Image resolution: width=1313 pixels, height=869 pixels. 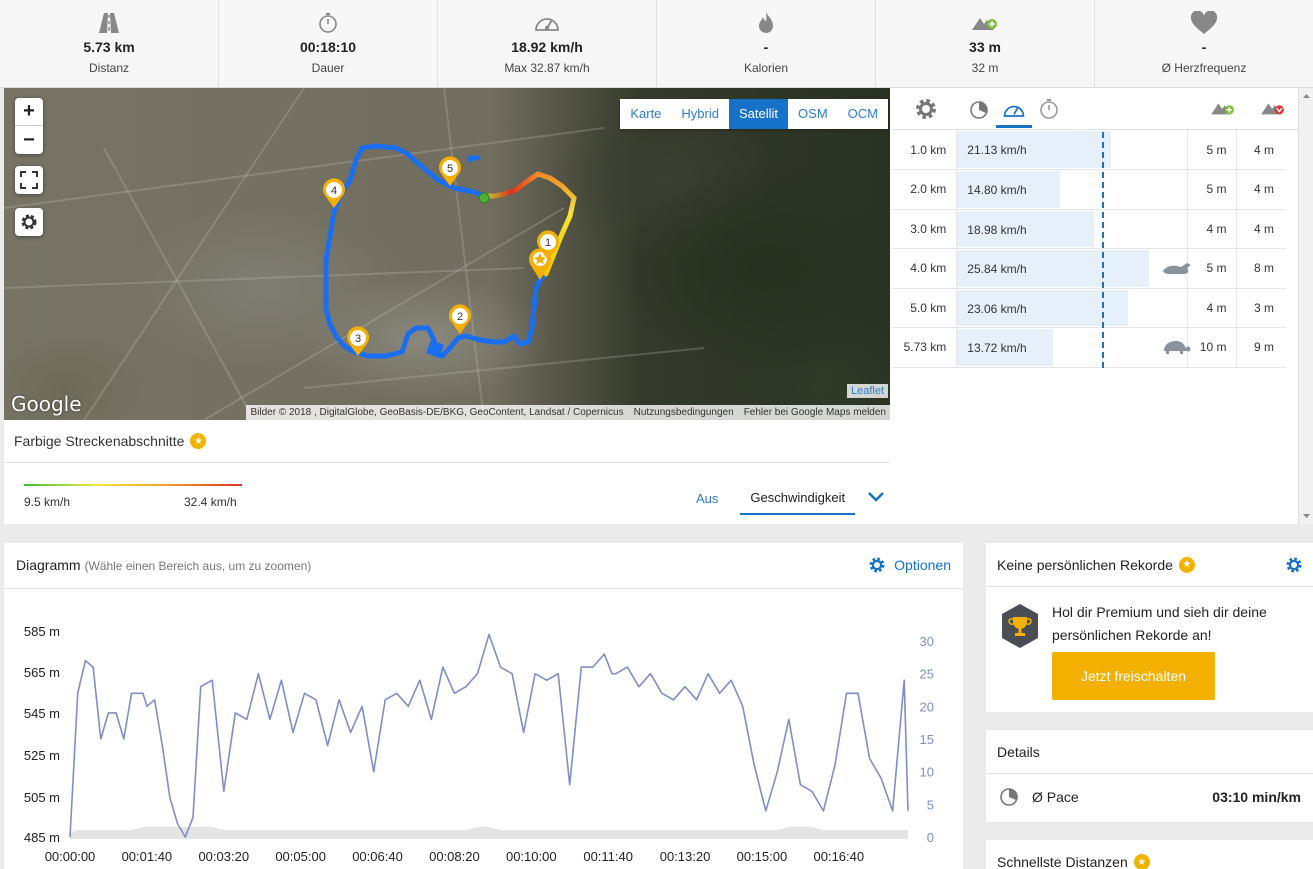 I want to click on fastest-header: Schnellste Distanzen ★, so click(x=1149, y=854).